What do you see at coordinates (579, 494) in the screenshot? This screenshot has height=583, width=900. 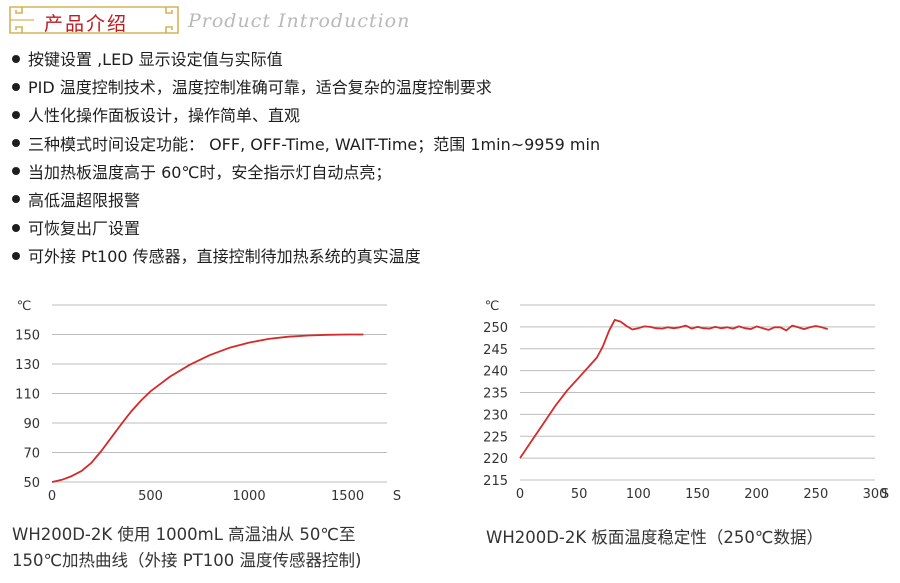 I see `x-tick-label: 50` at bounding box center [579, 494].